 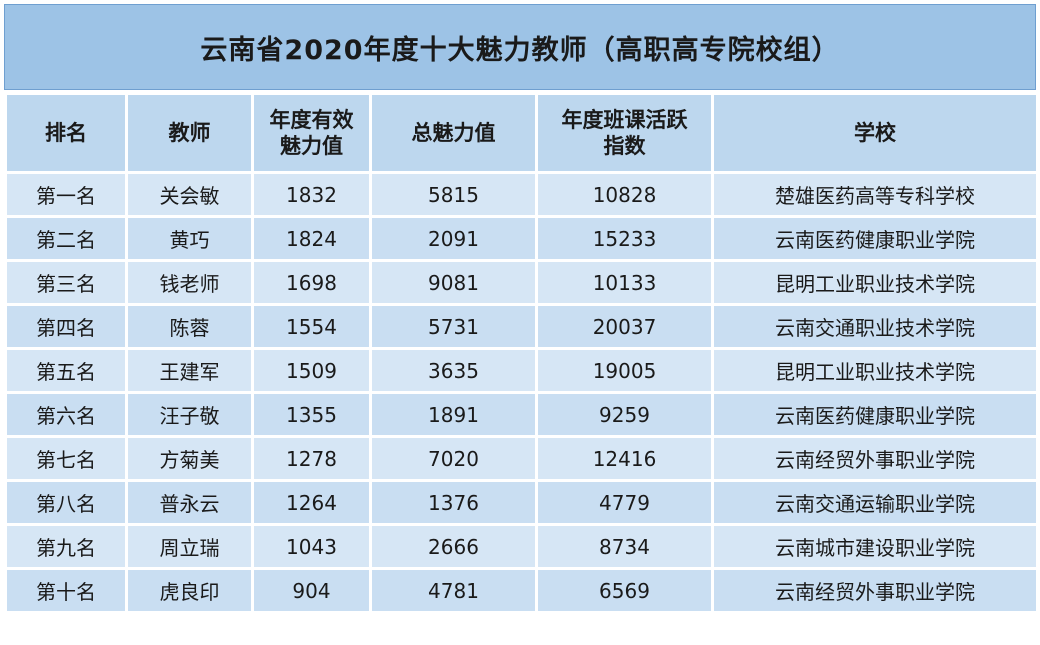 I want to click on total-charm-cell: 4781, so click(x=453, y=590).